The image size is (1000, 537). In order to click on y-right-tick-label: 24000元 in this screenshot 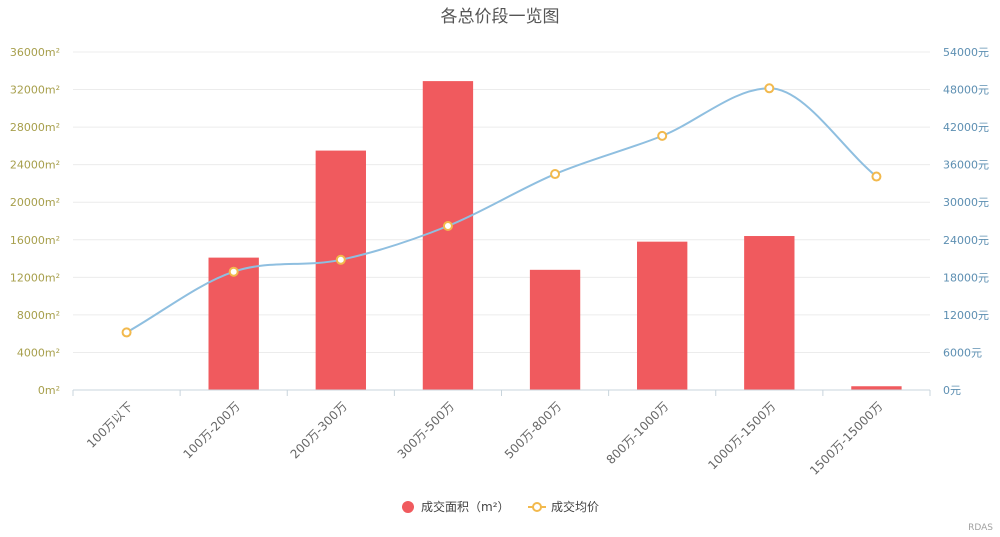, I will do `click(966, 240)`.